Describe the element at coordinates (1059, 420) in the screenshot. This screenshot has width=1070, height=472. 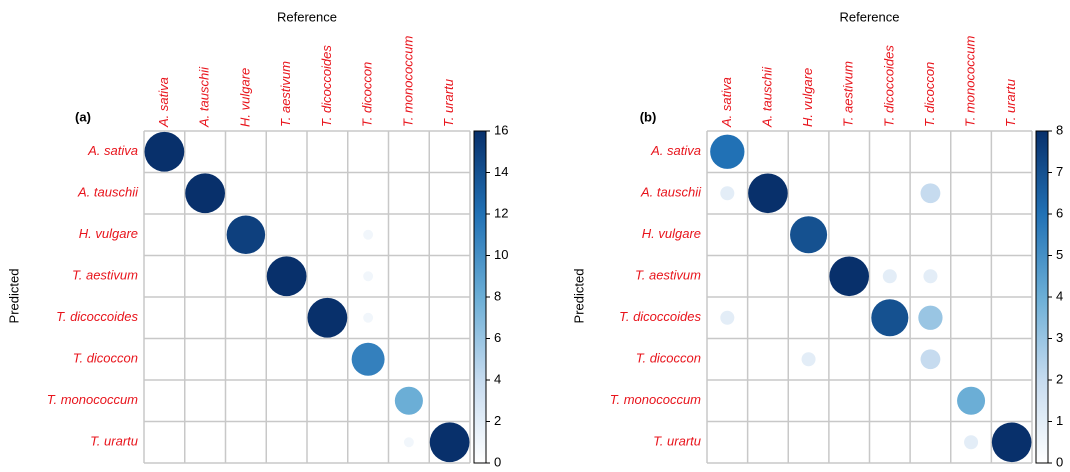
I see `colorbar-tick-label: 1` at that location.